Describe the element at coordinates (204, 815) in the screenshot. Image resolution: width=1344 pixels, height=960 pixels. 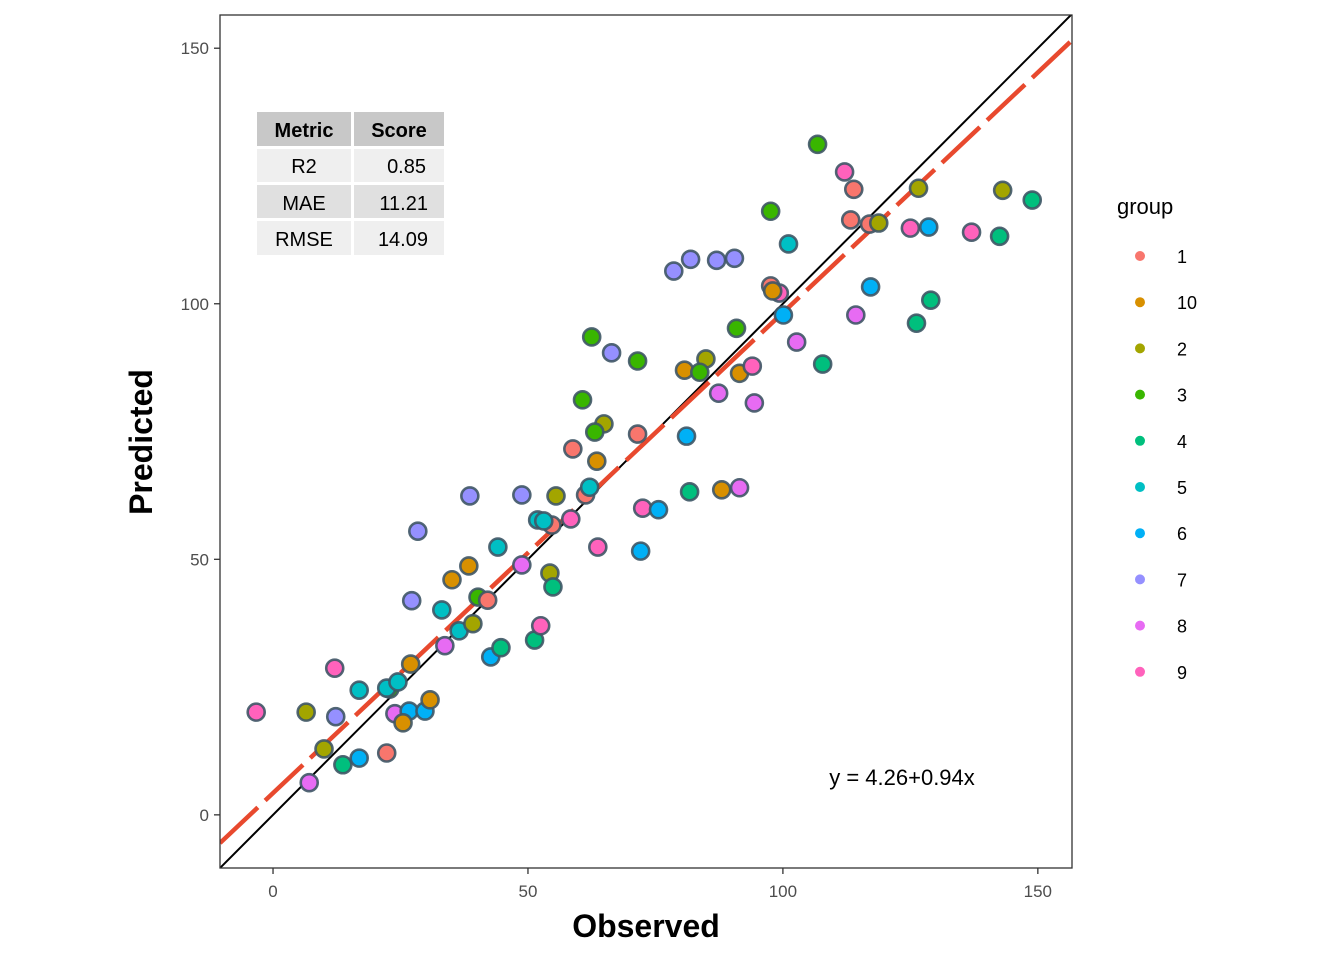
I see `y-tick-label: 0` at that location.